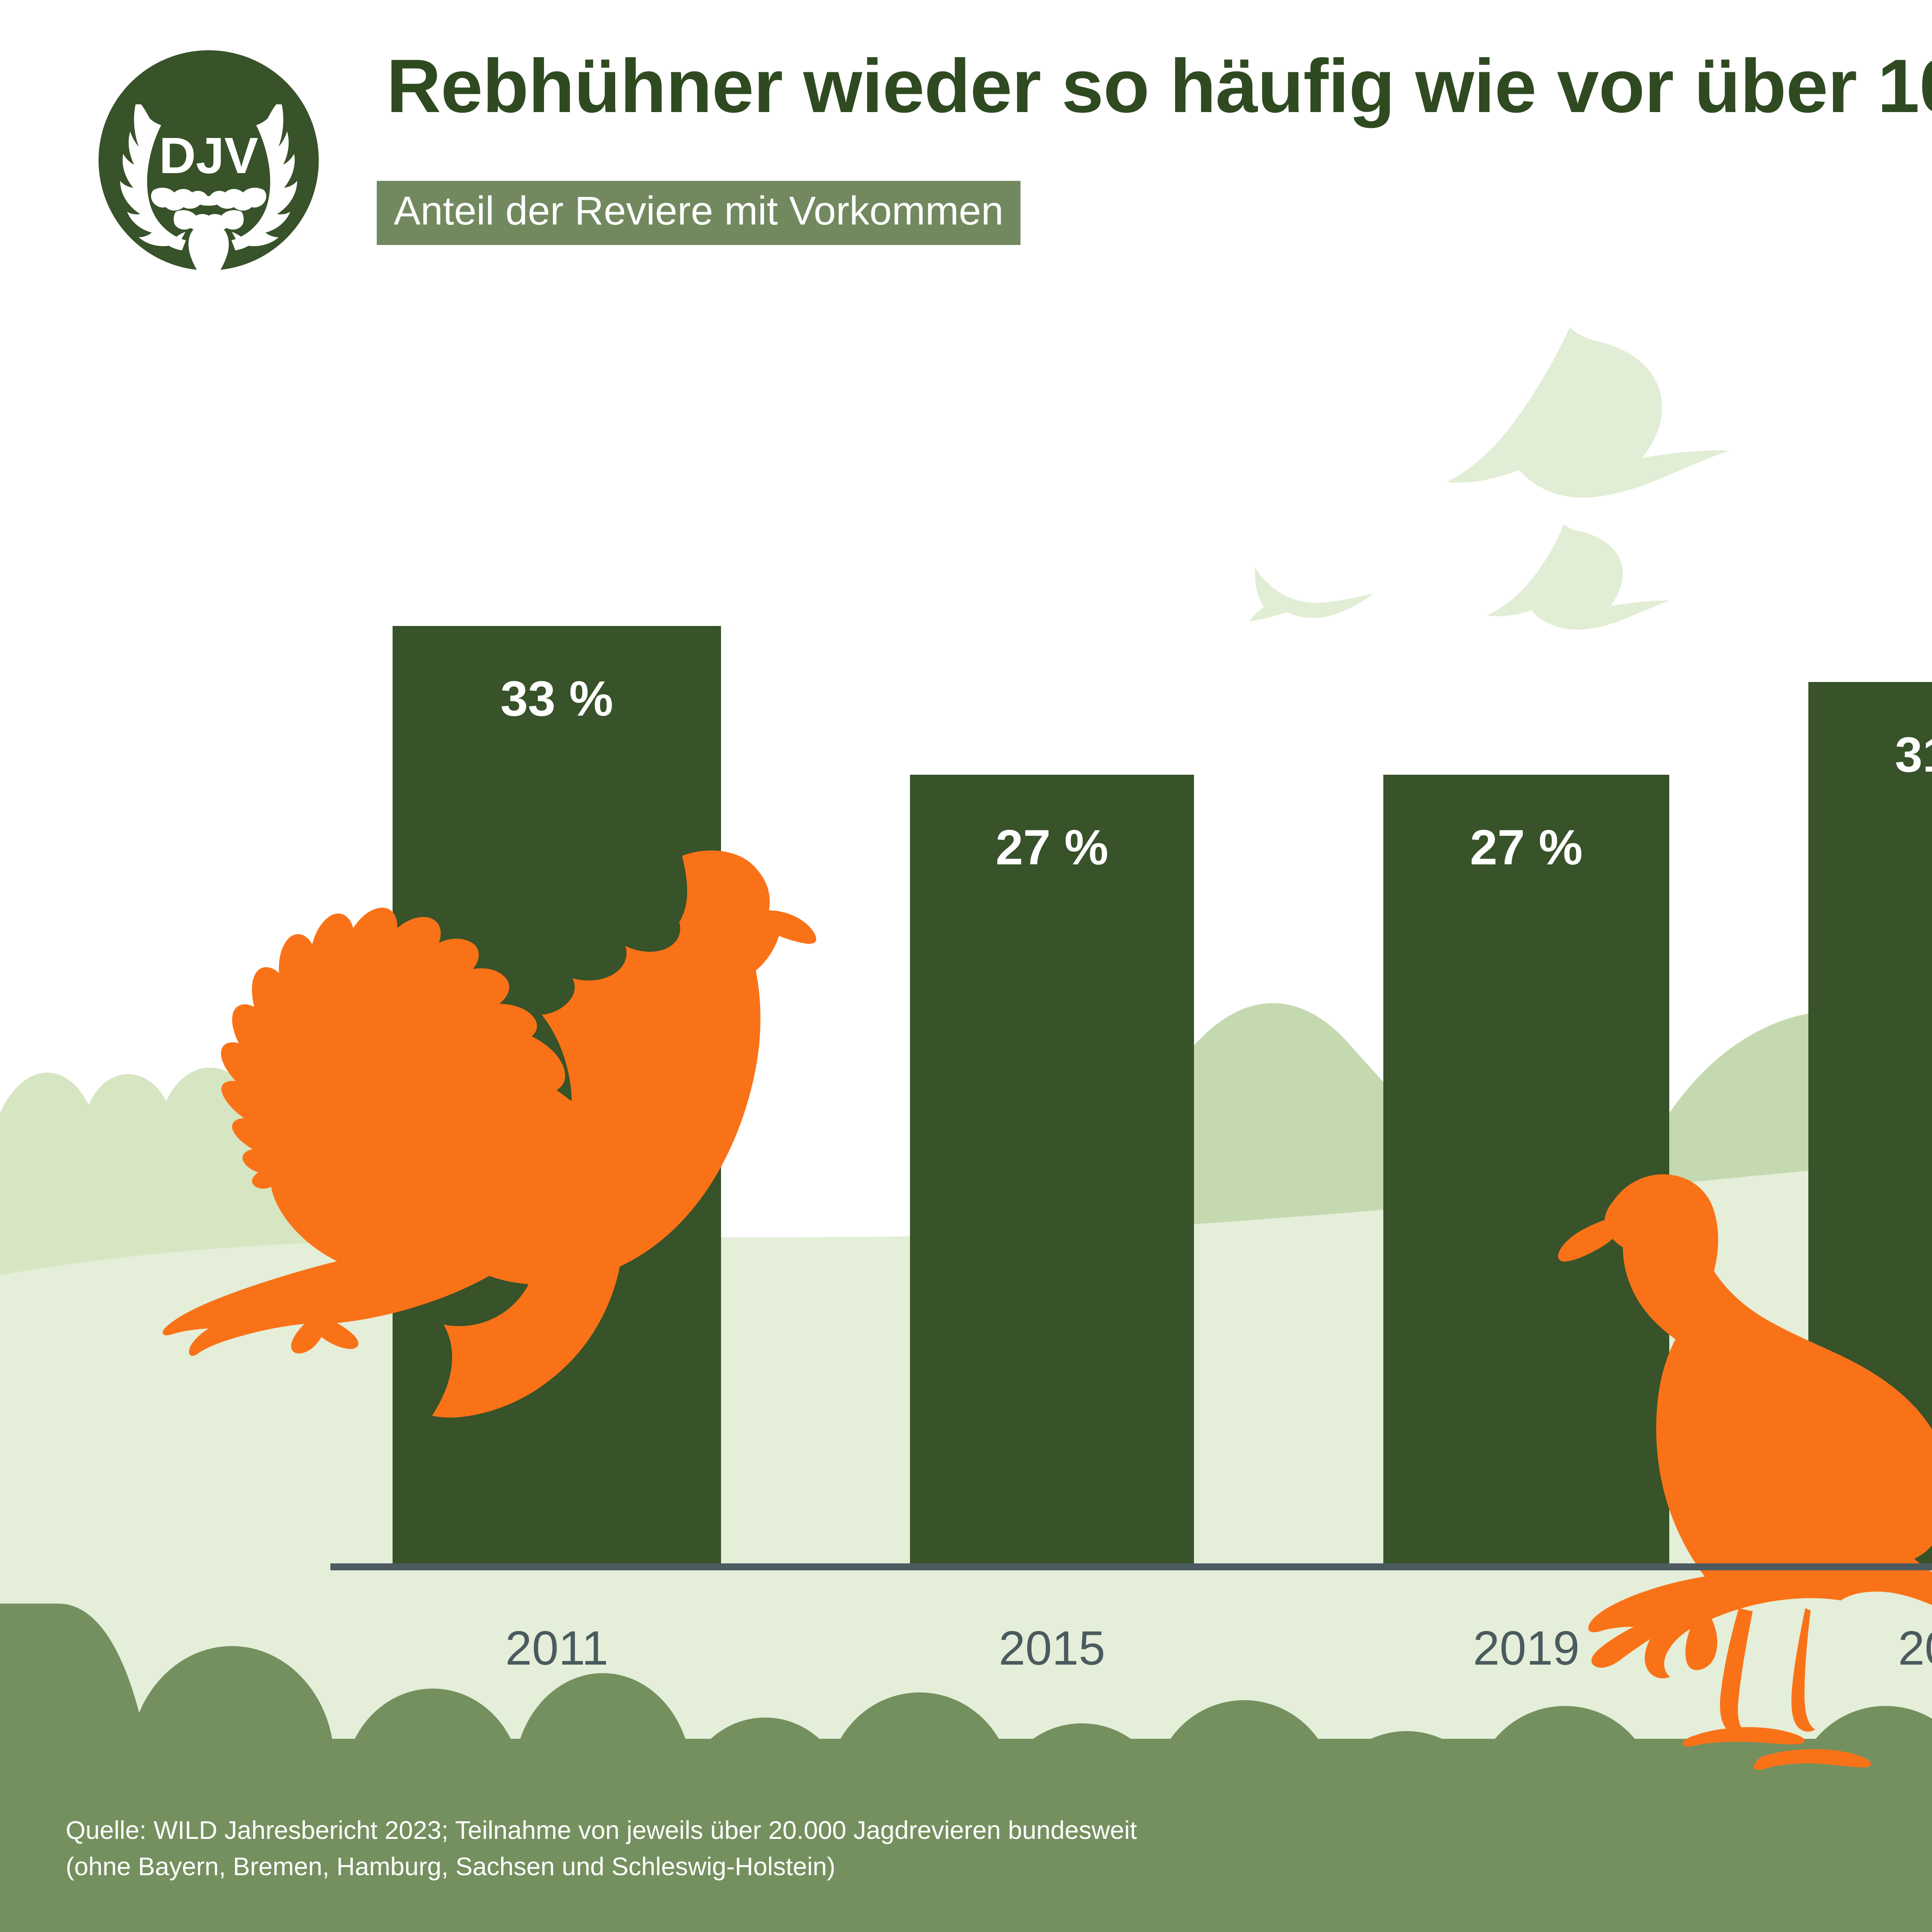 The width and height of the screenshot is (1932, 1932). I want to click on x-tick-2011: 2011, so click(557, 1648).